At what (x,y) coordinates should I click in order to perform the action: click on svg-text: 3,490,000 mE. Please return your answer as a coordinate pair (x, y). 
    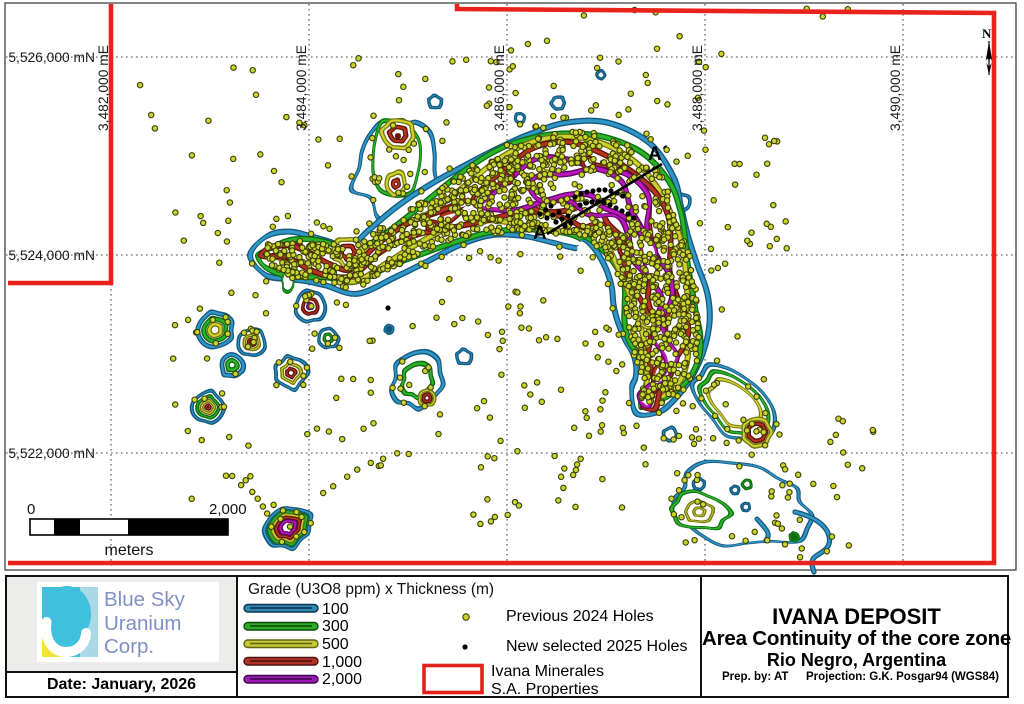
    Looking at the image, I should click on (895, 88).